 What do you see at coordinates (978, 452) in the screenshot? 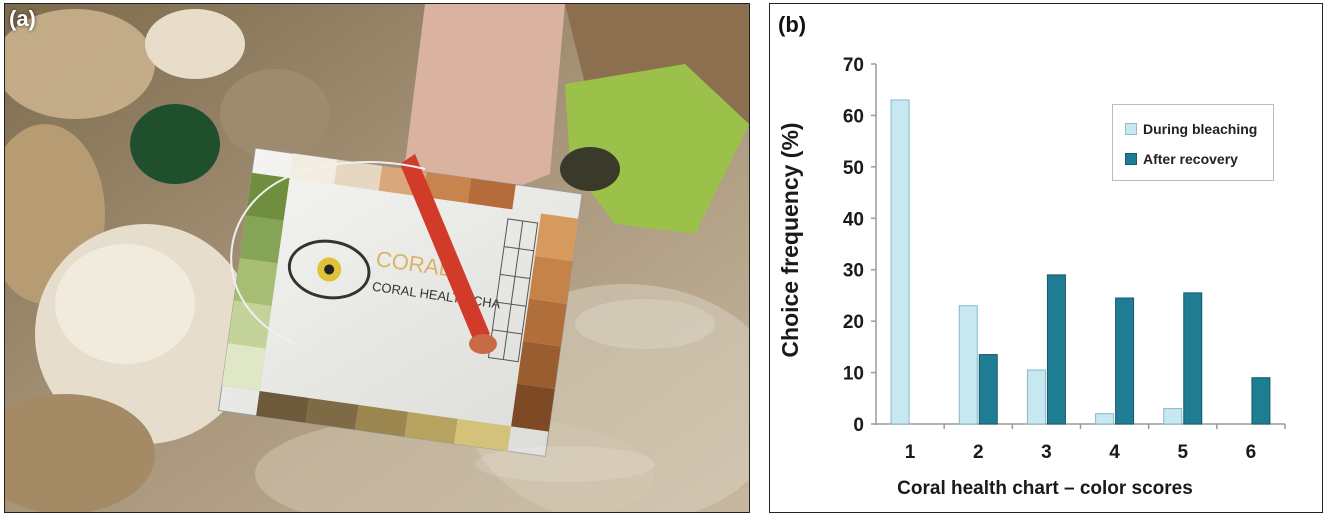
I see `x-tick-label: 2` at bounding box center [978, 452].